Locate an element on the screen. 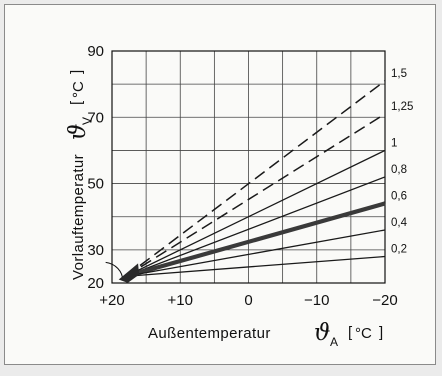  y-axis-label-group: Vorlauftemperatur ϑ V [ °C ] is located at coordinates (79, 175).